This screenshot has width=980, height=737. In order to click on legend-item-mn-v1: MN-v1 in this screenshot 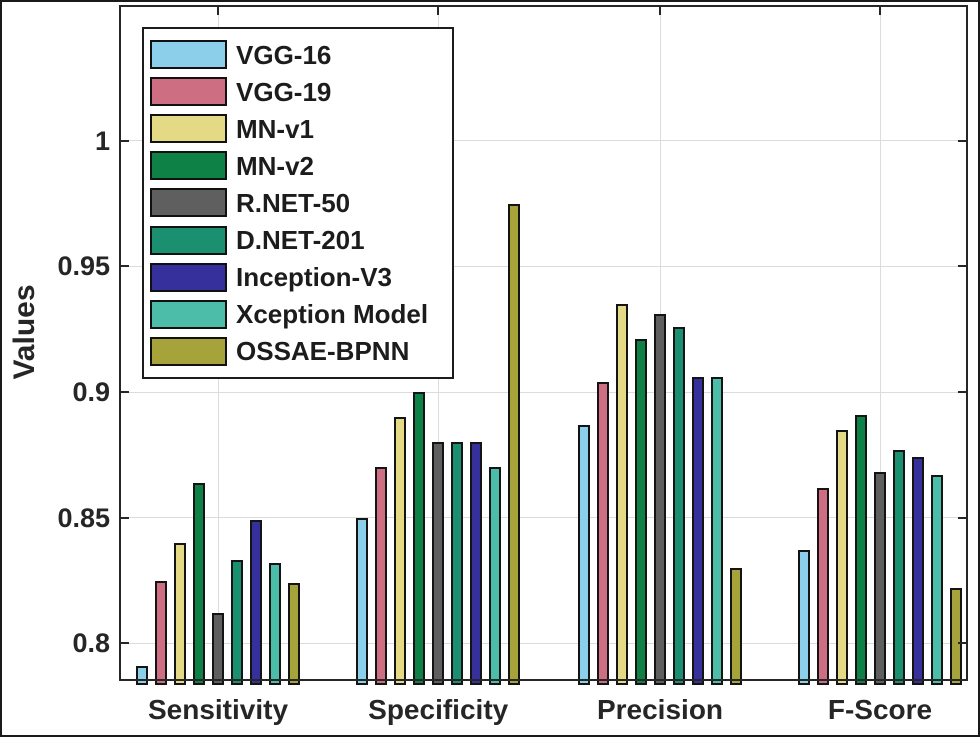, I will do `click(298, 128)`.